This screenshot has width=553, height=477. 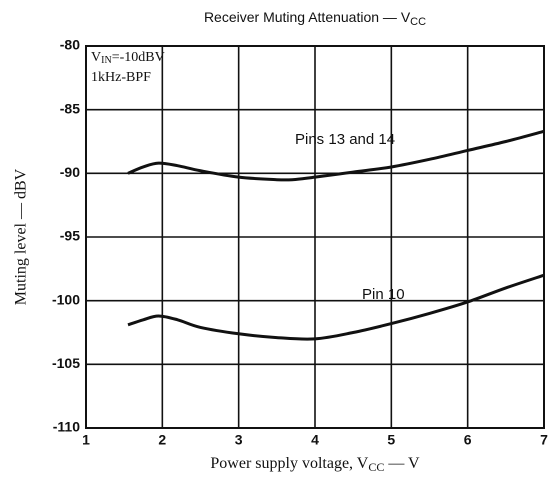 I want to click on y-axis-label: Muting level — dBV, so click(x=21, y=236).